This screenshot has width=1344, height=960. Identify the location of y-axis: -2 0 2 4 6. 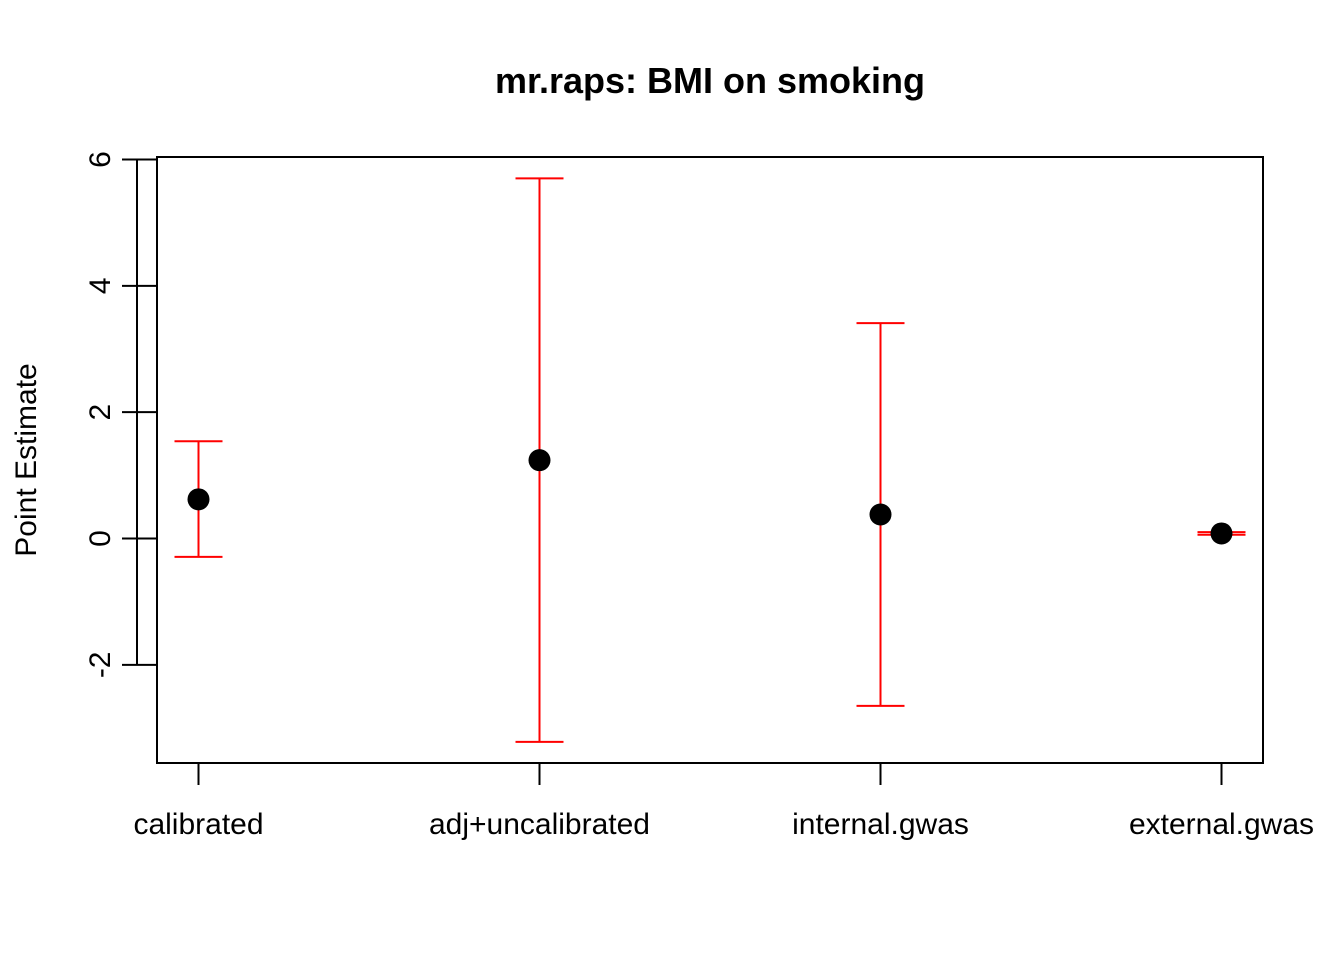
(120, 414).